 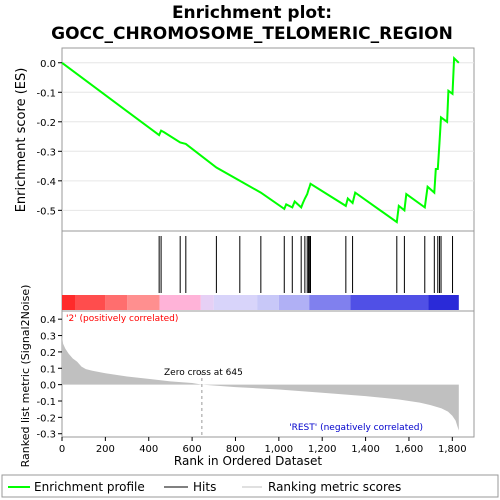 I want to click on x-tick-label: 1,800, so click(x=452, y=449).